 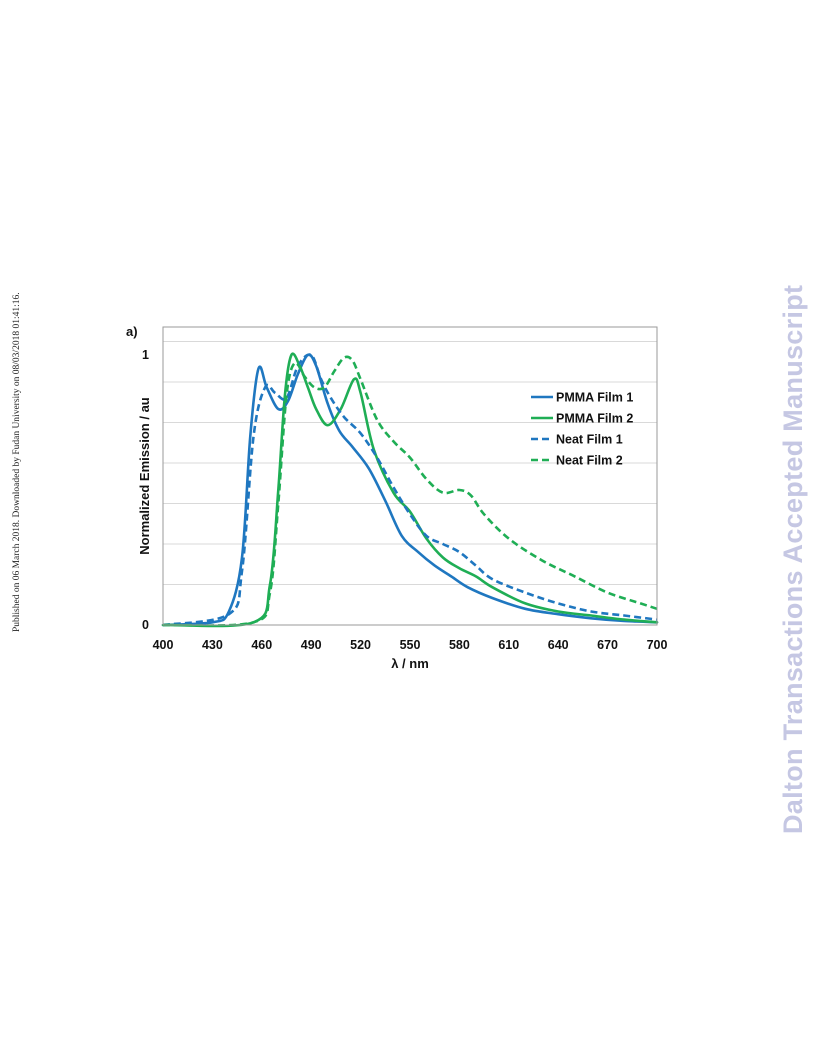 I want to click on x-tick-label: 640, so click(x=558, y=645).